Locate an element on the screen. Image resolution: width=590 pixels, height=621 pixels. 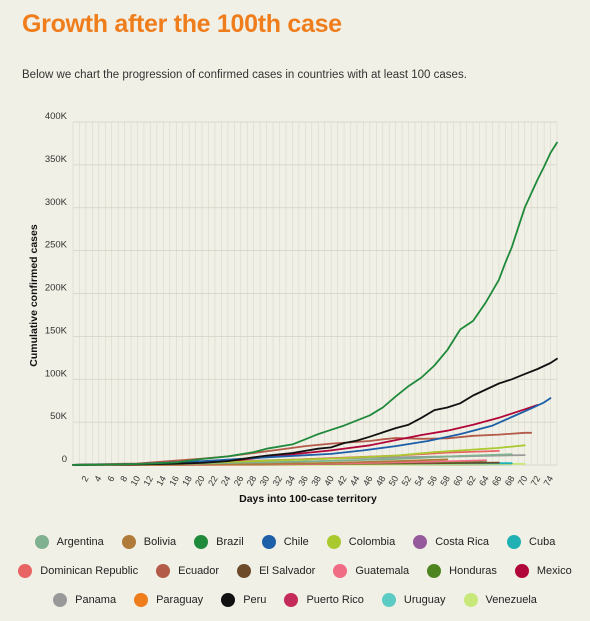
x-tick-label: 54 is located at coordinates (420, 481).